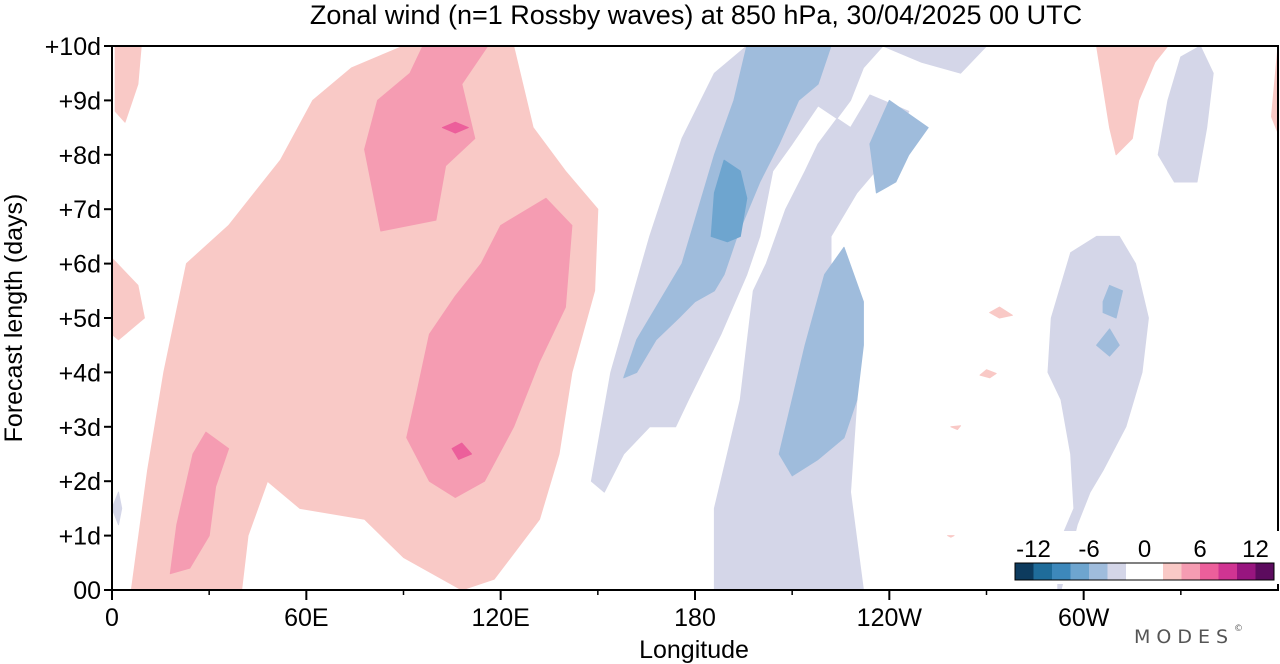  I want to click on contour-region--2-3, so click(117, 508).